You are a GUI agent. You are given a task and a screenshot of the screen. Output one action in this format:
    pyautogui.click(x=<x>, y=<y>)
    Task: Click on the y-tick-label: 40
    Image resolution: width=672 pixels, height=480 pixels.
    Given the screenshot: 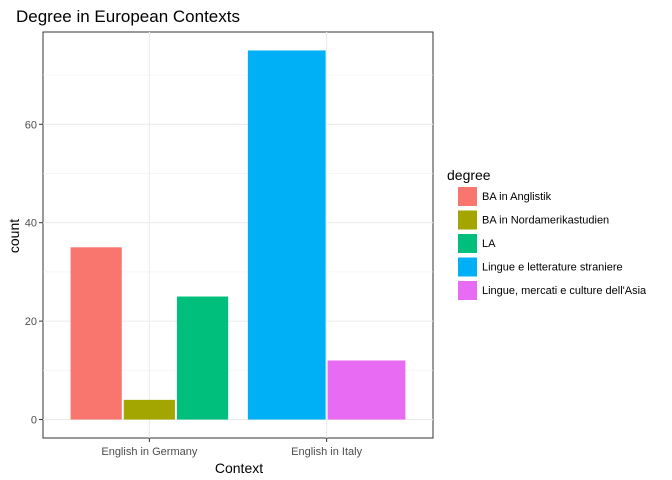 What is the action you would take?
    pyautogui.click(x=31, y=224)
    